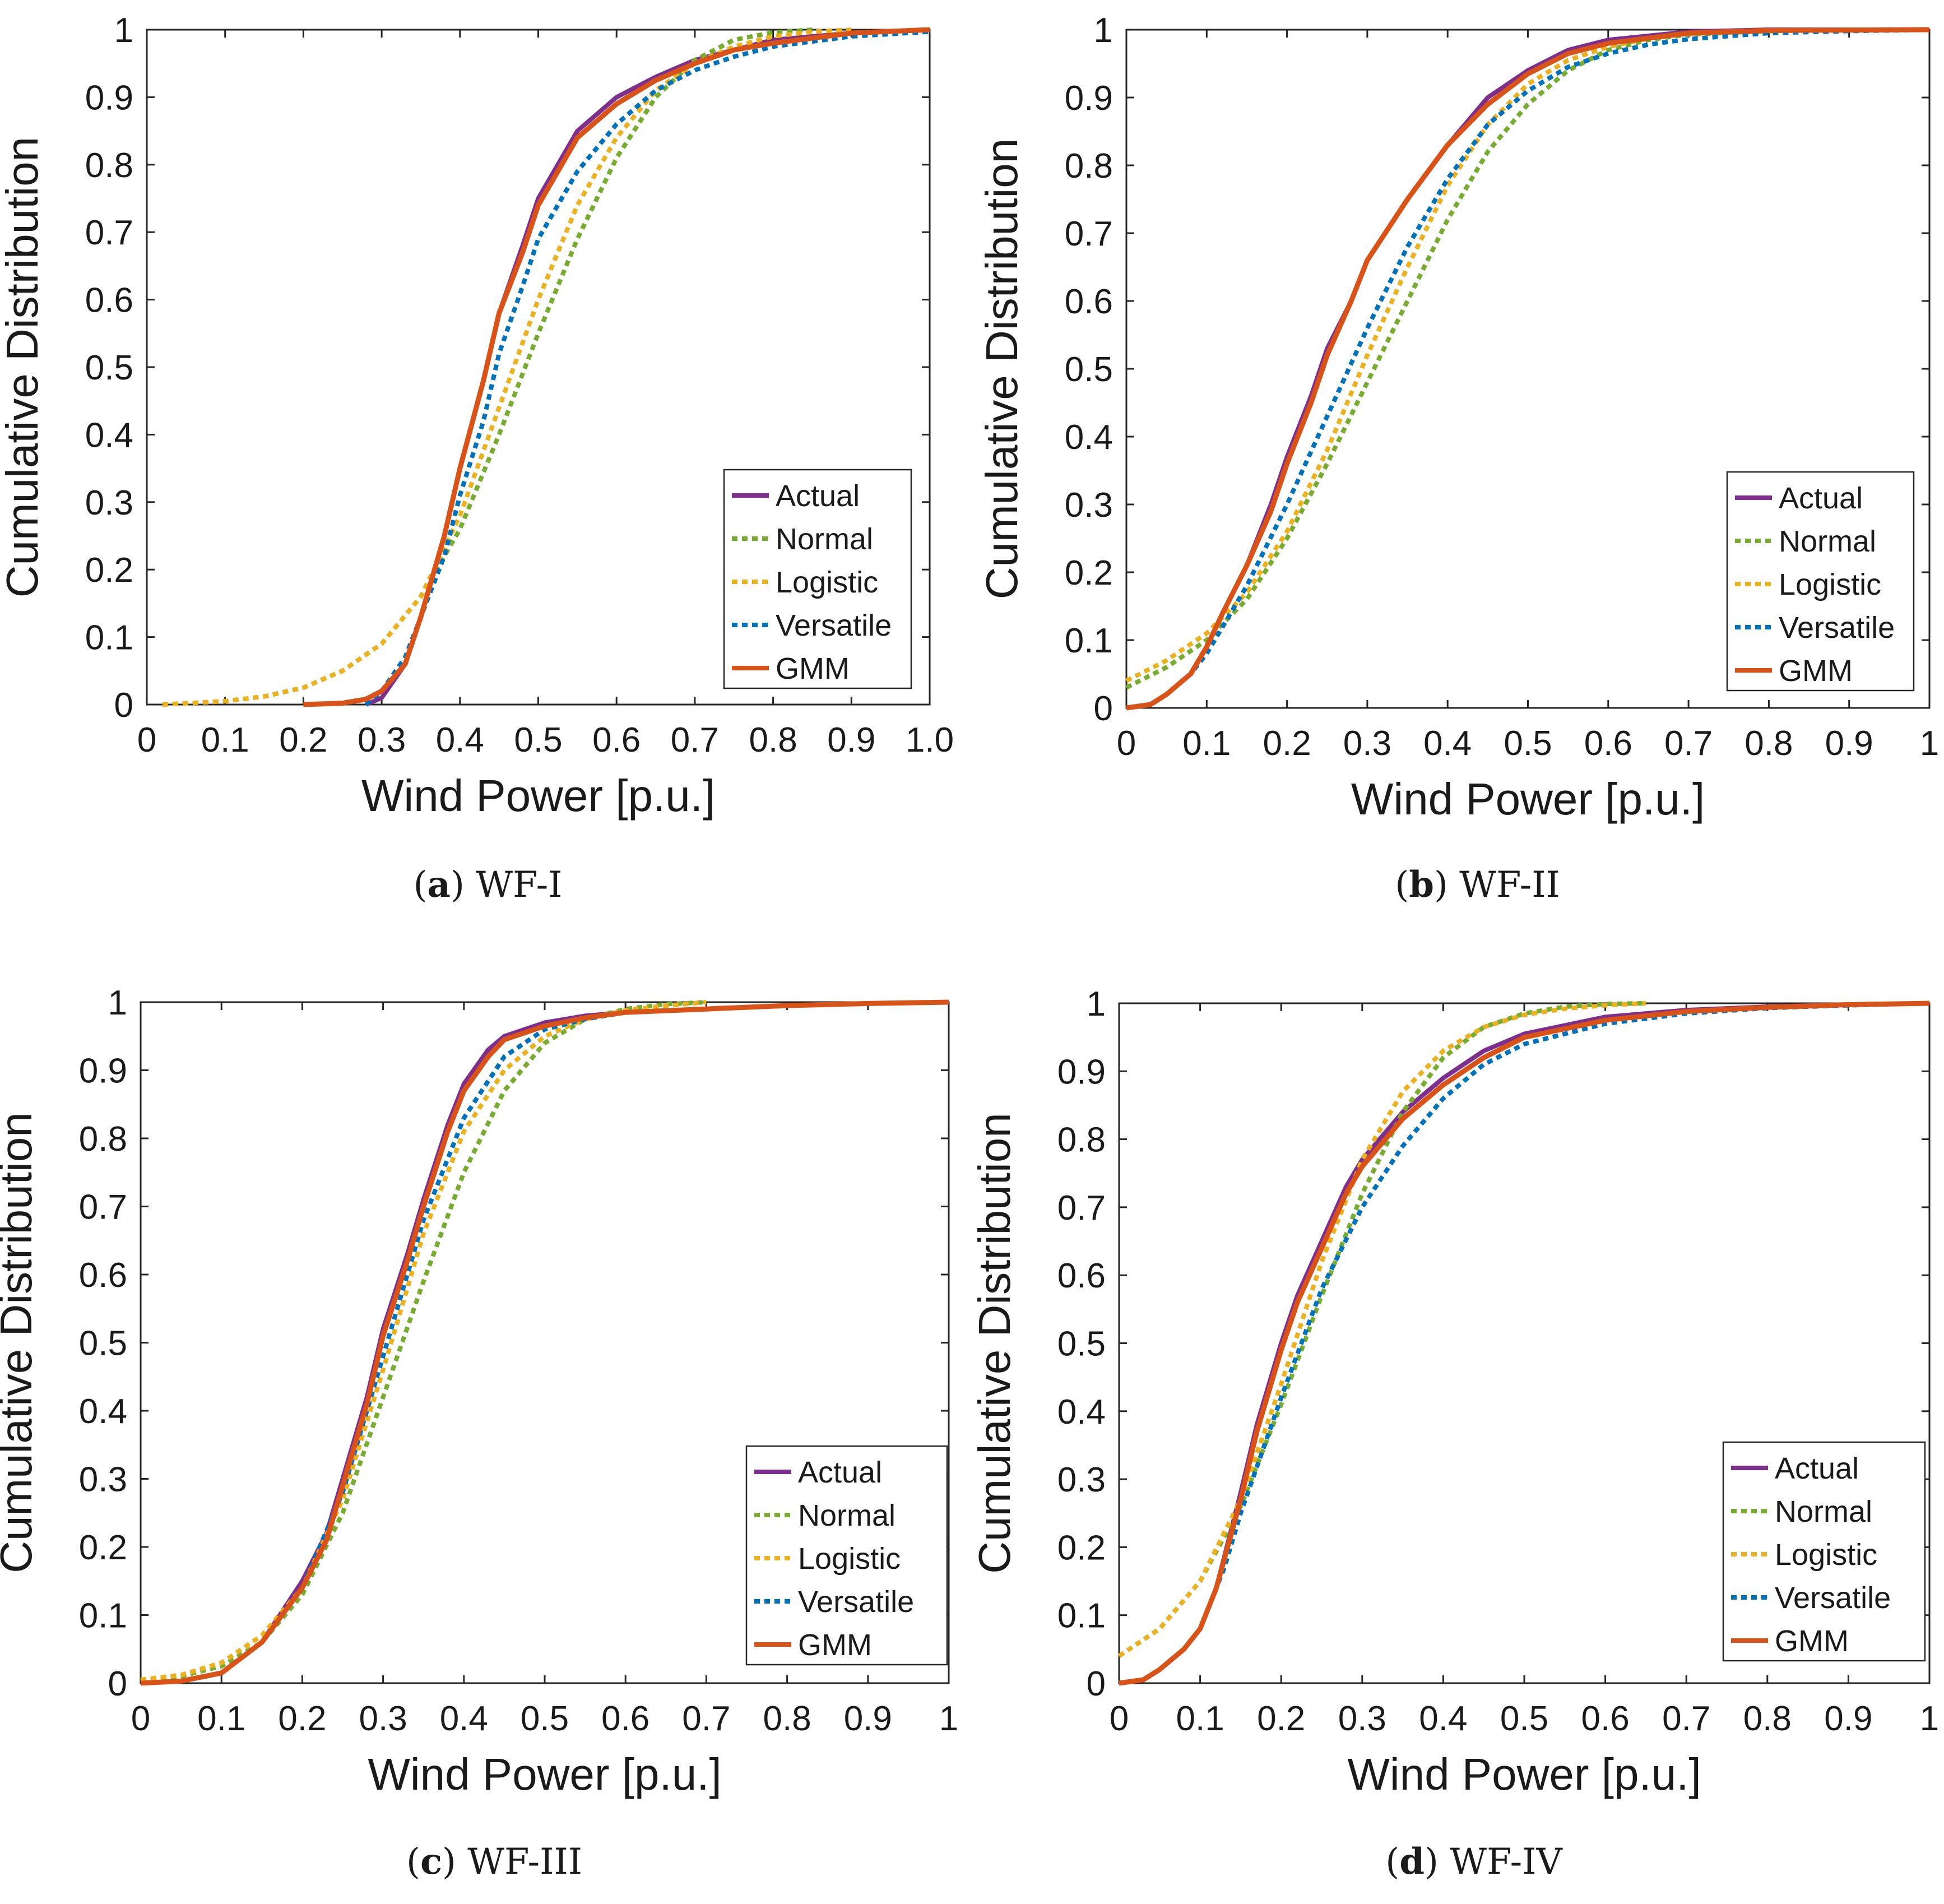 The height and width of the screenshot is (1904, 1944). Describe the element at coordinates (519, 885) in the screenshot. I see `caption-name: WF-I` at that location.